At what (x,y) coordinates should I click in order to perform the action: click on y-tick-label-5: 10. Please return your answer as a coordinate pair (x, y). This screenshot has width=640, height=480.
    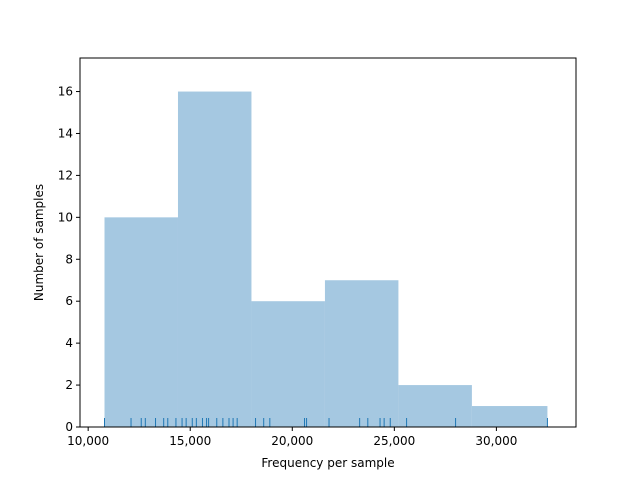
    Looking at the image, I should click on (65, 217).